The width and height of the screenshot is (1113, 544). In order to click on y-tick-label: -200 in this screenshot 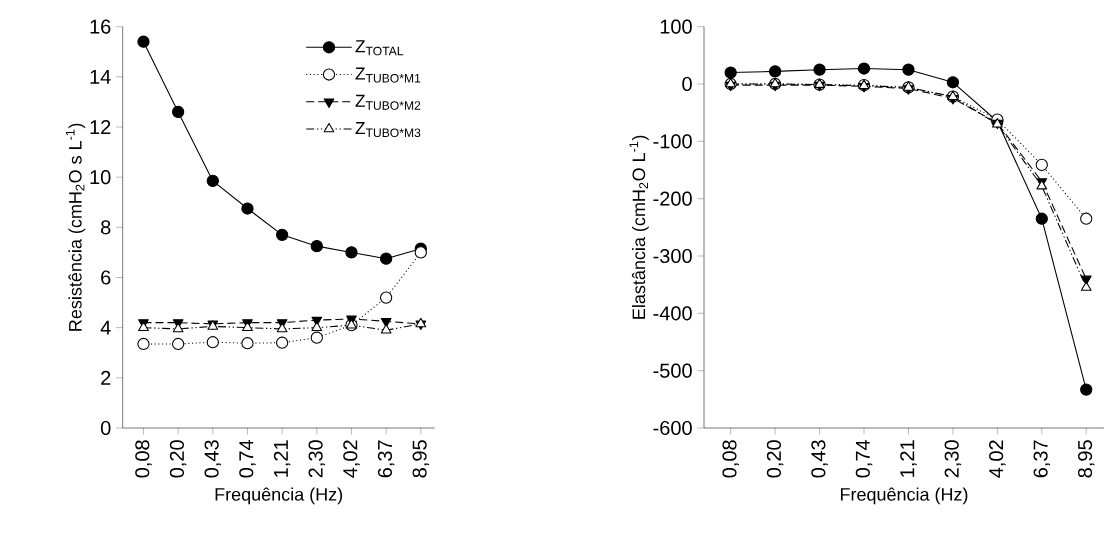, I will do `click(672, 198)`.